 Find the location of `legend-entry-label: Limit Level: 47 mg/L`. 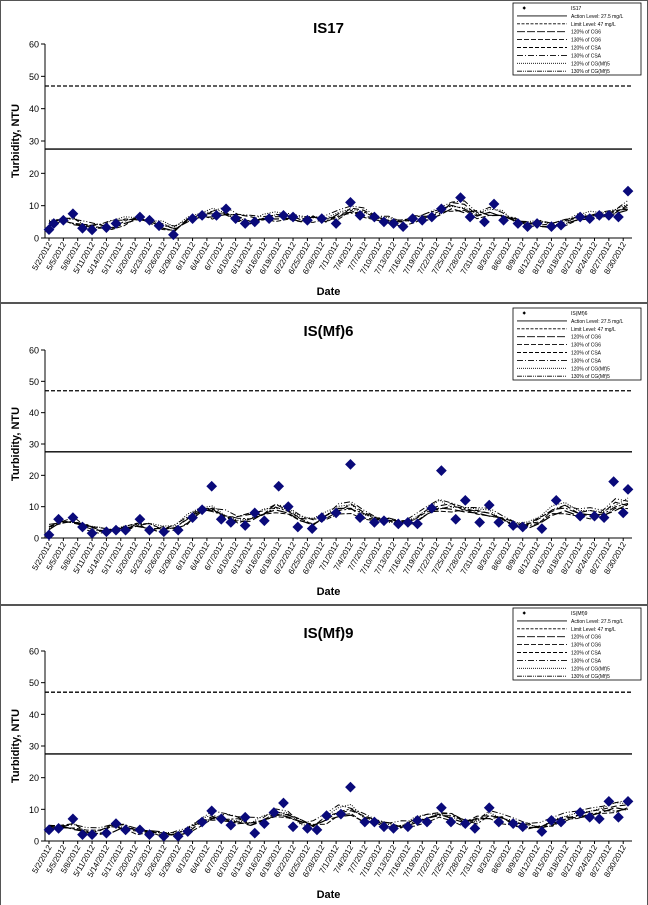

legend-entry-label: Limit Level: 47 mg/L is located at coordinates (593, 25).